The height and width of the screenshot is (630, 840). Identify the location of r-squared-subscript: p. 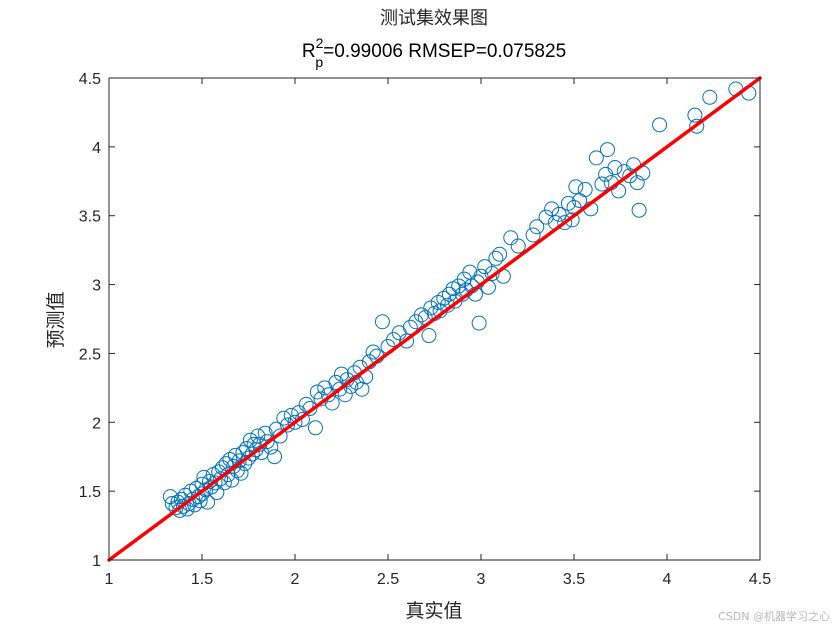
(319, 62).